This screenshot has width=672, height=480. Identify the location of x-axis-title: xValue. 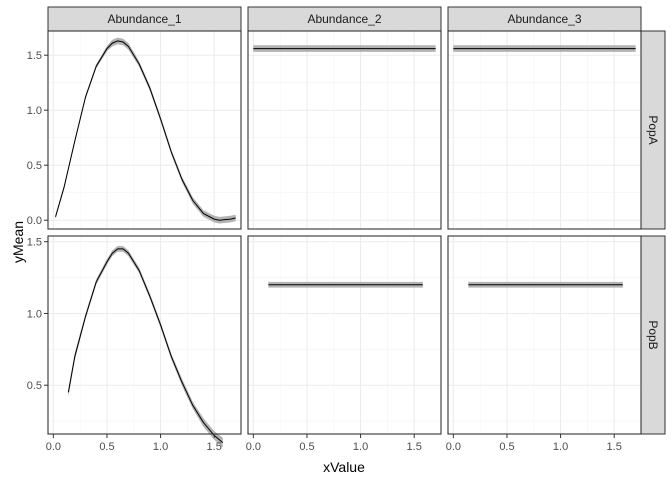
(344, 467).